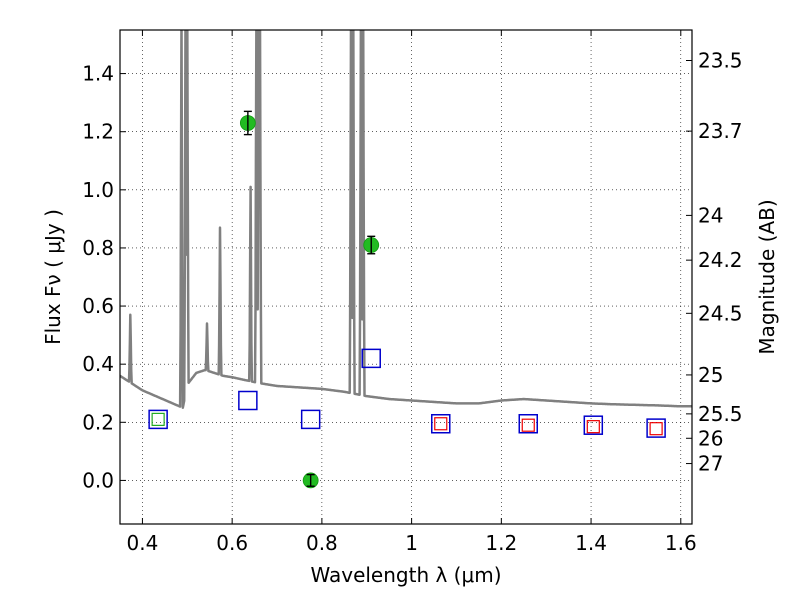  What do you see at coordinates (98, 364) in the screenshot?
I see `y-tick-label: 0.4` at bounding box center [98, 364].